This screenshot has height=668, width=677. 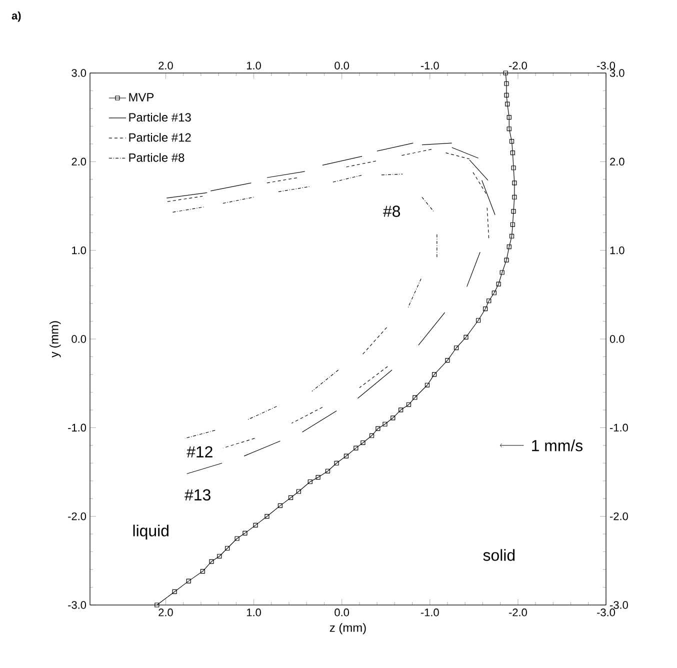 I want to click on x2-tick-label: -2.0, so click(x=517, y=612).